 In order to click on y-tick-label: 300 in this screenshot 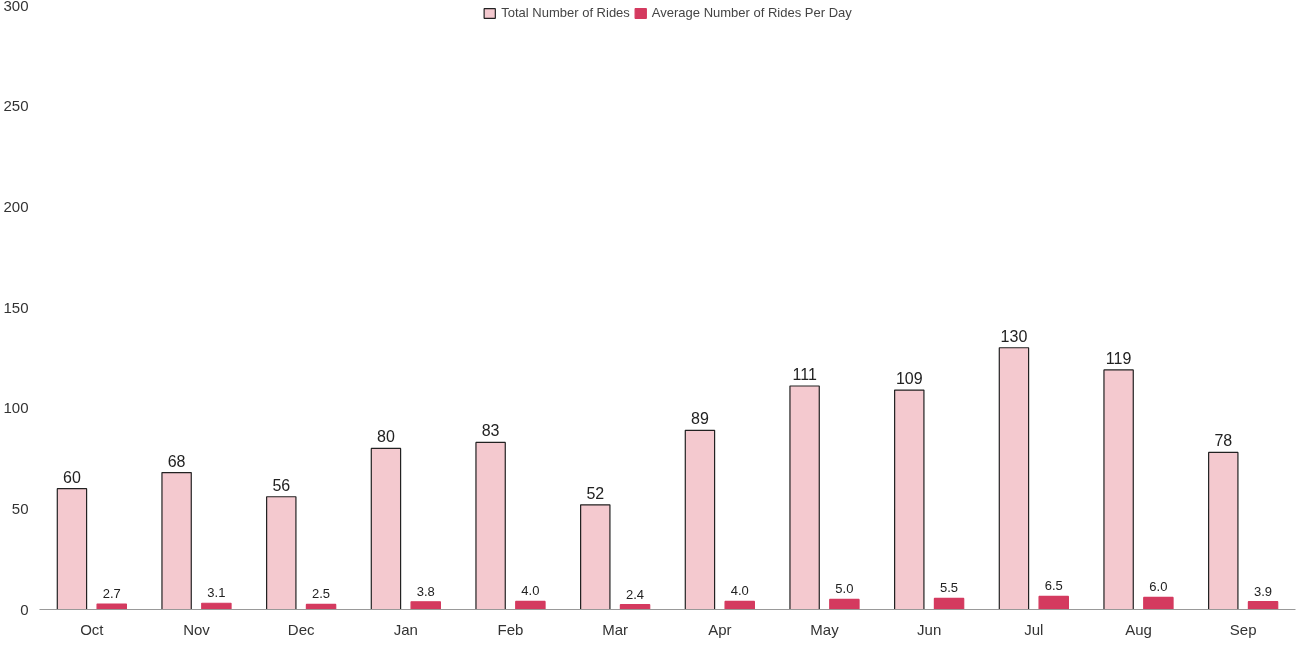, I will do `click(16, 7)`.